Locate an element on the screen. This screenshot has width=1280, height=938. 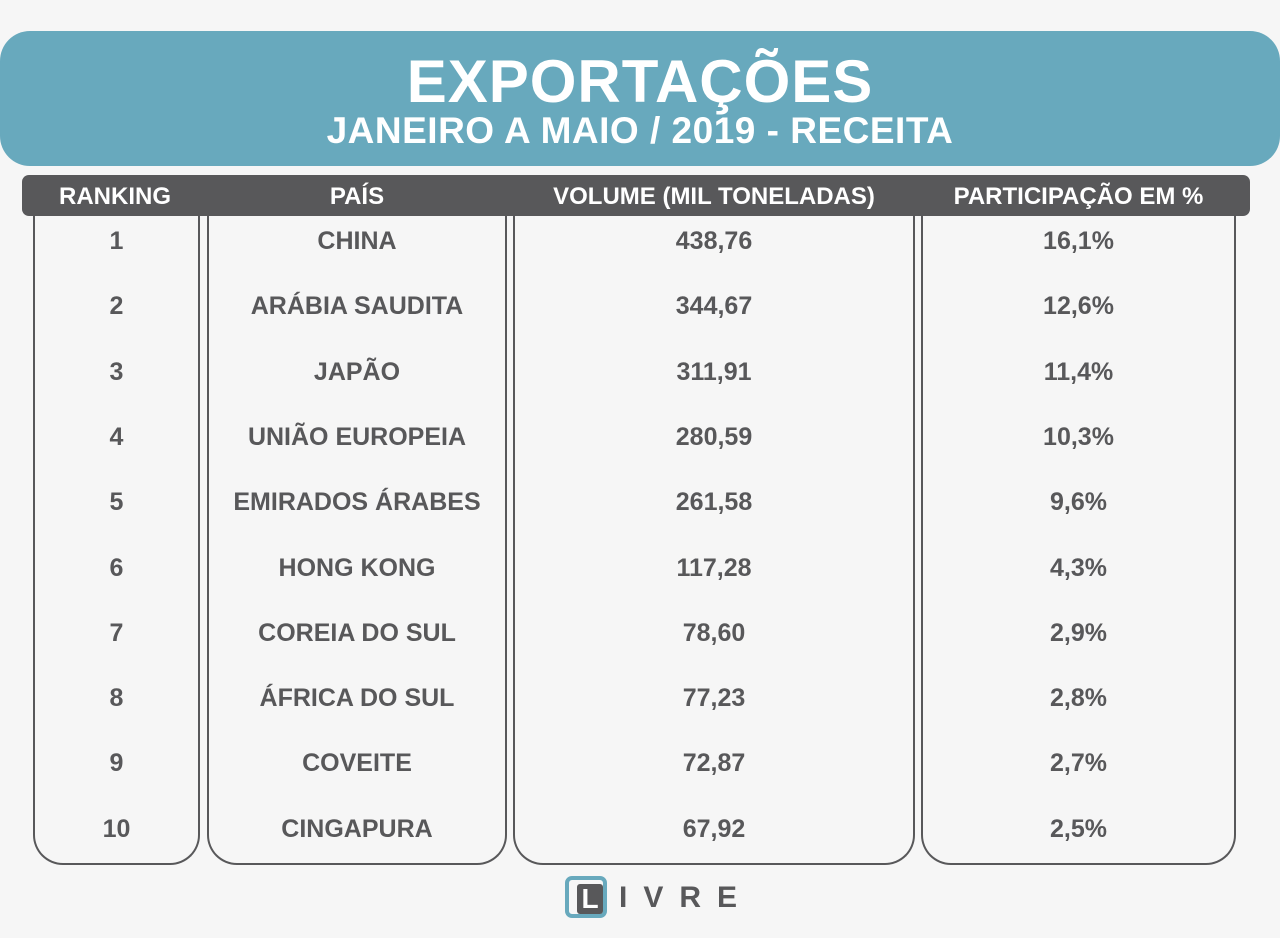
cell-country: HONG KONG is located at coordinates (357, 568).